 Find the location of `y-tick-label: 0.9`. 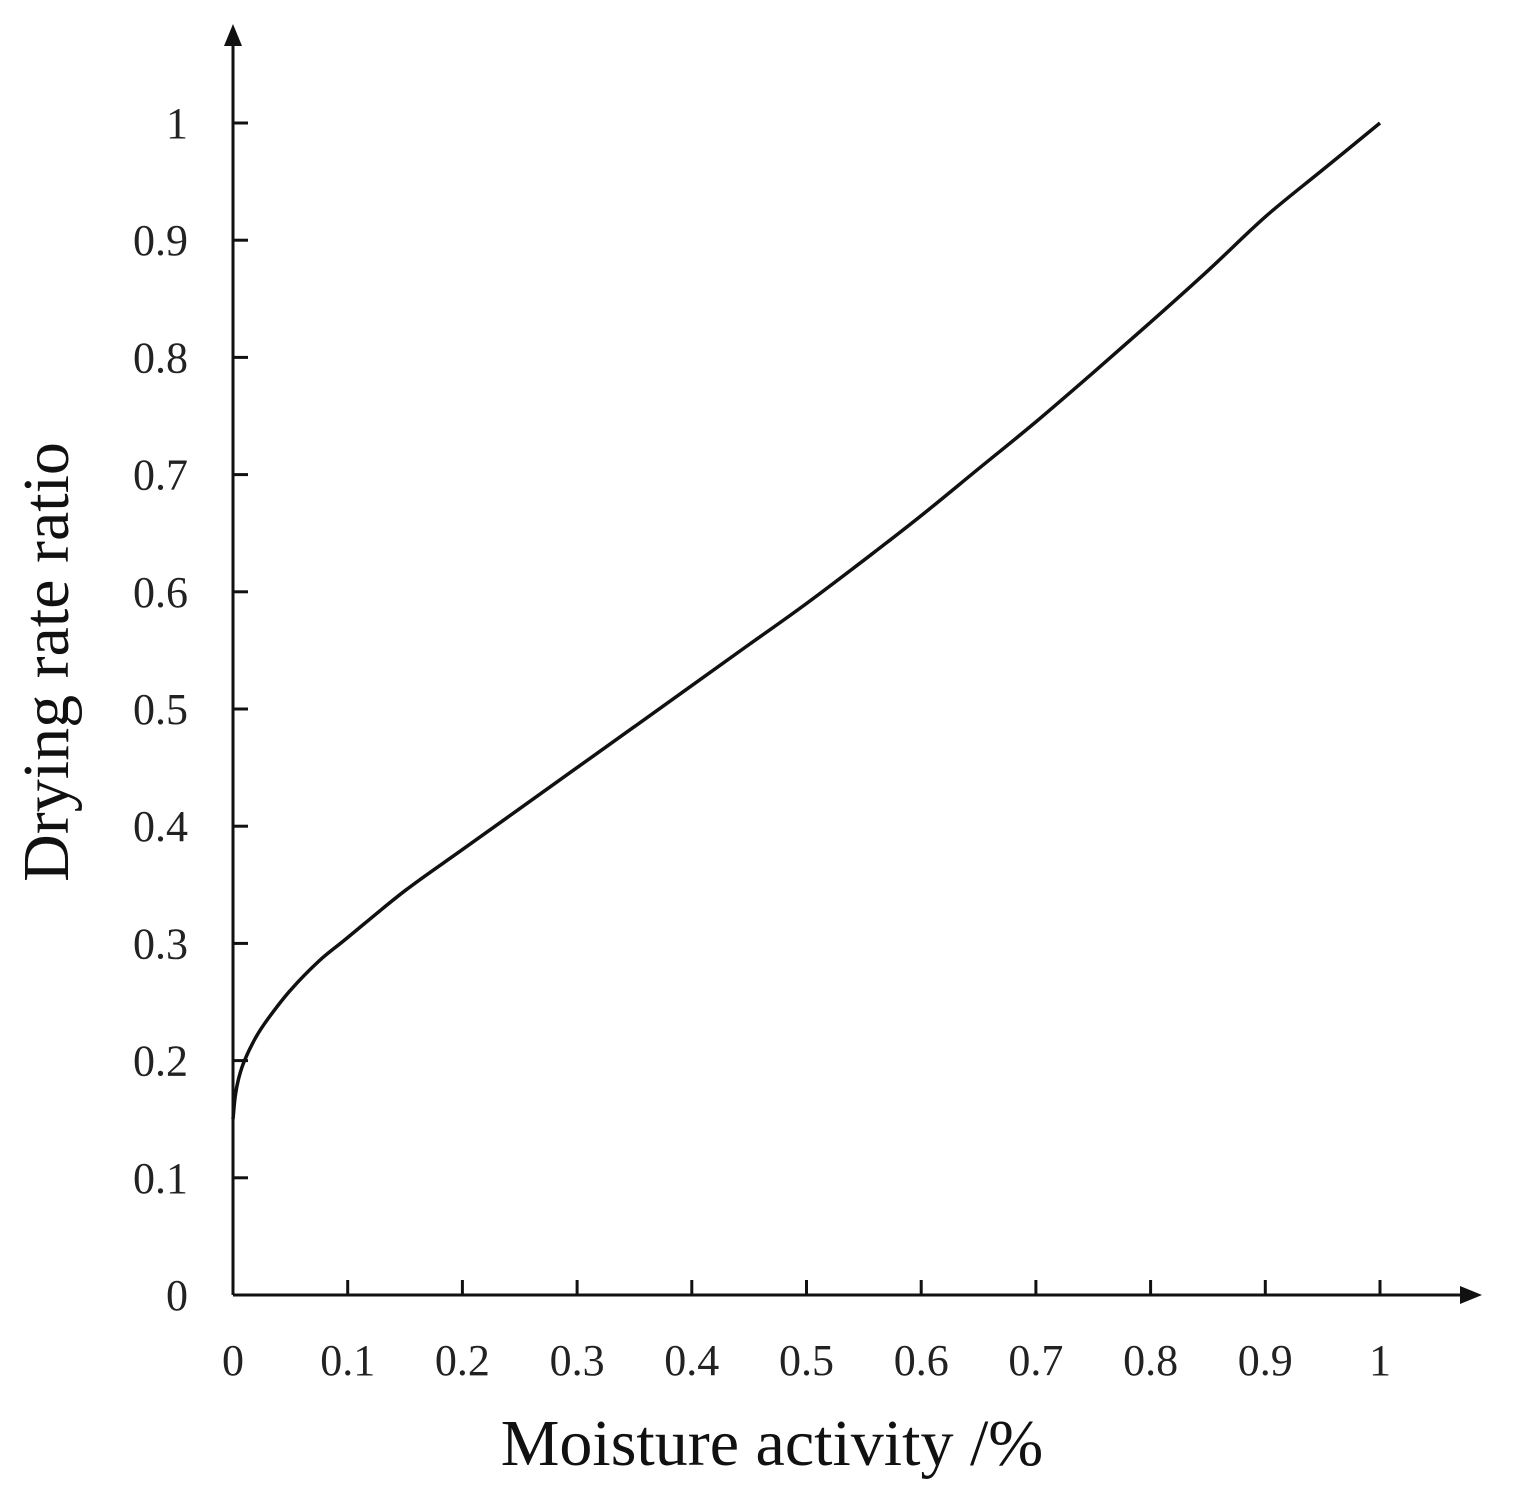

y-tick-label: 0.9 is located at coordinates (160, 240).